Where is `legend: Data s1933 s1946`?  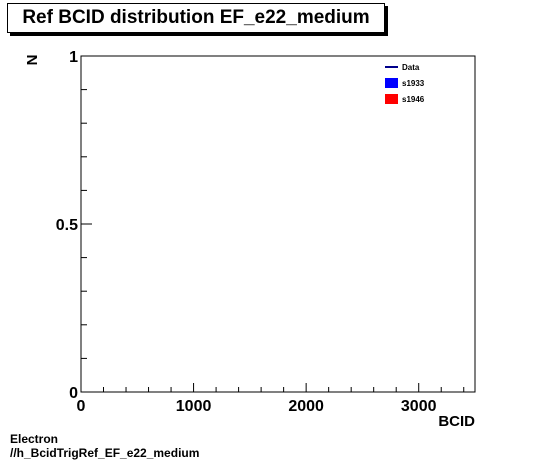
legend: Data s1933 s1946 is located at coordinates (405, 83).